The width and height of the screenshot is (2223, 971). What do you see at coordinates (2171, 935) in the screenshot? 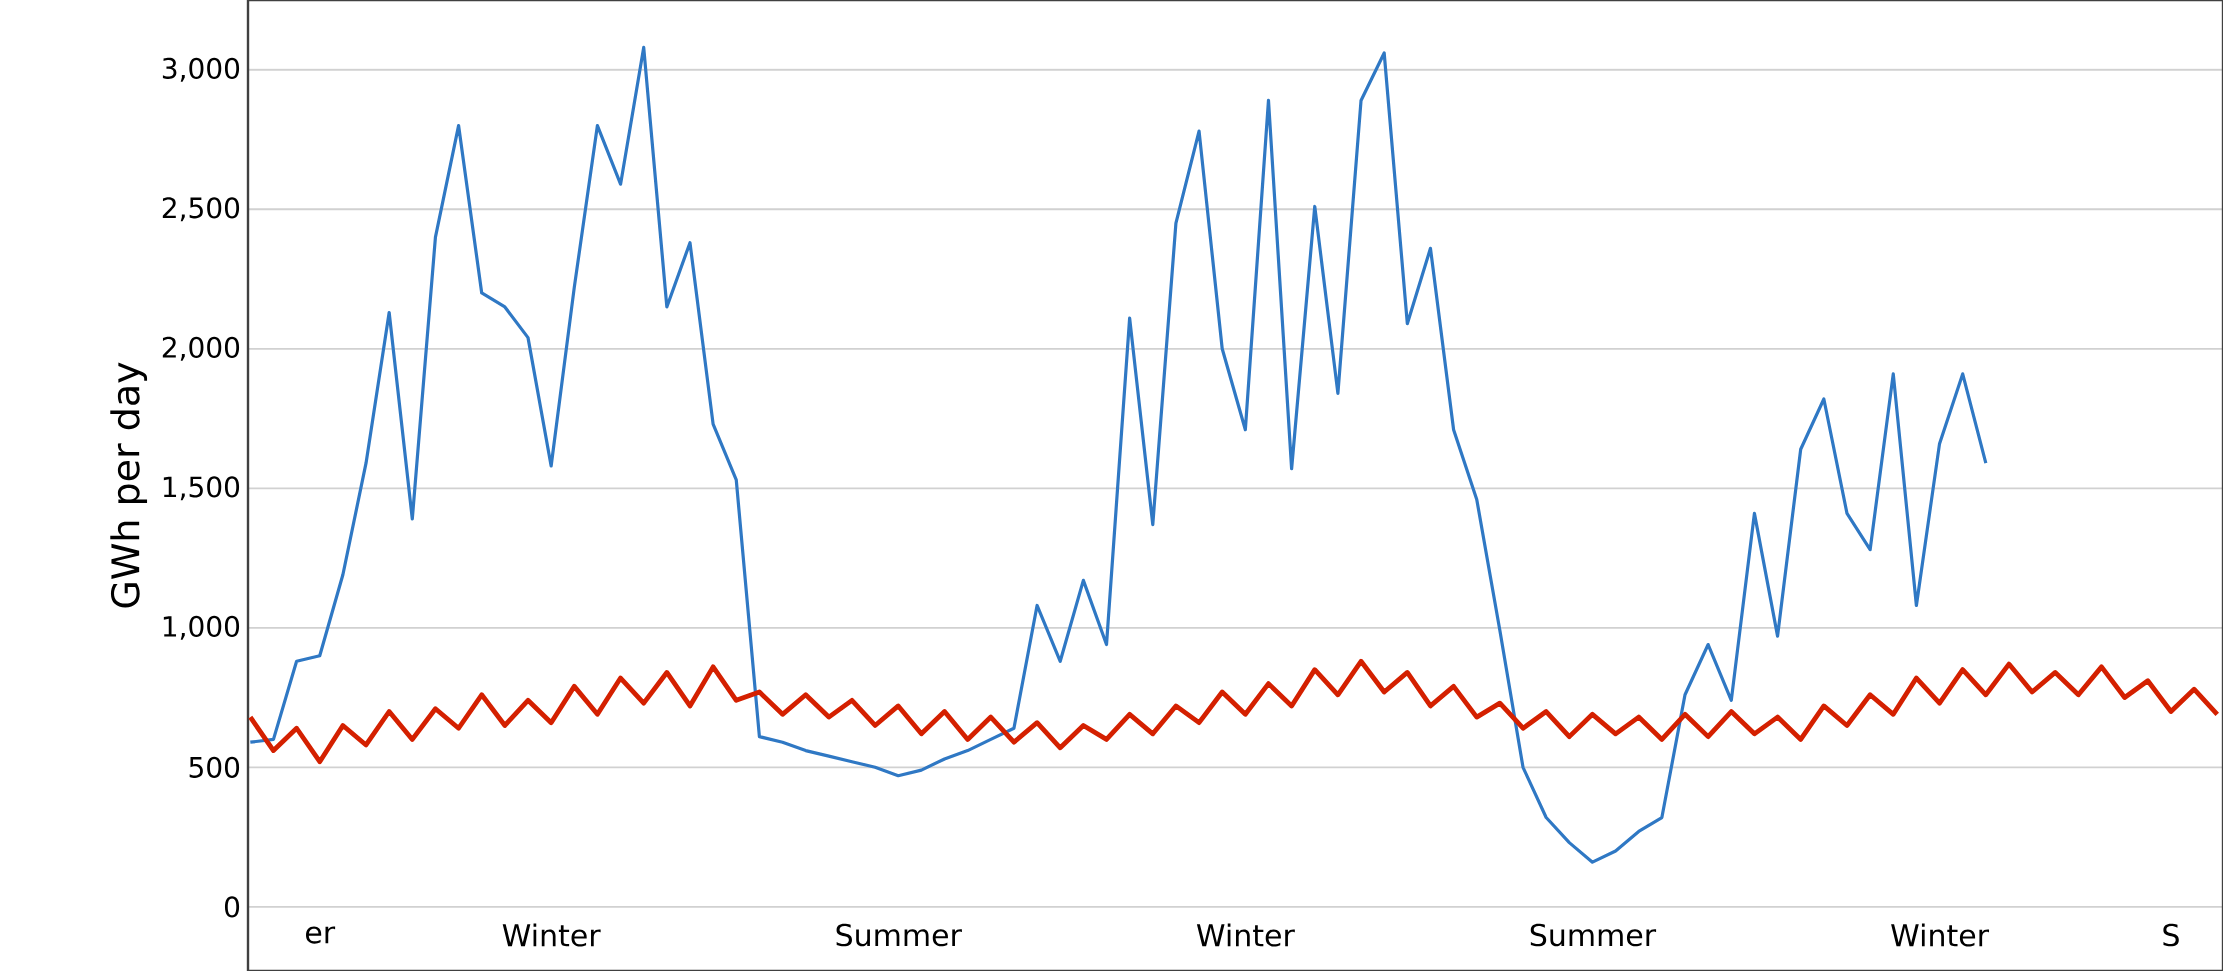
I see `x-tick-label: S` at bounding box center [2171, 935].